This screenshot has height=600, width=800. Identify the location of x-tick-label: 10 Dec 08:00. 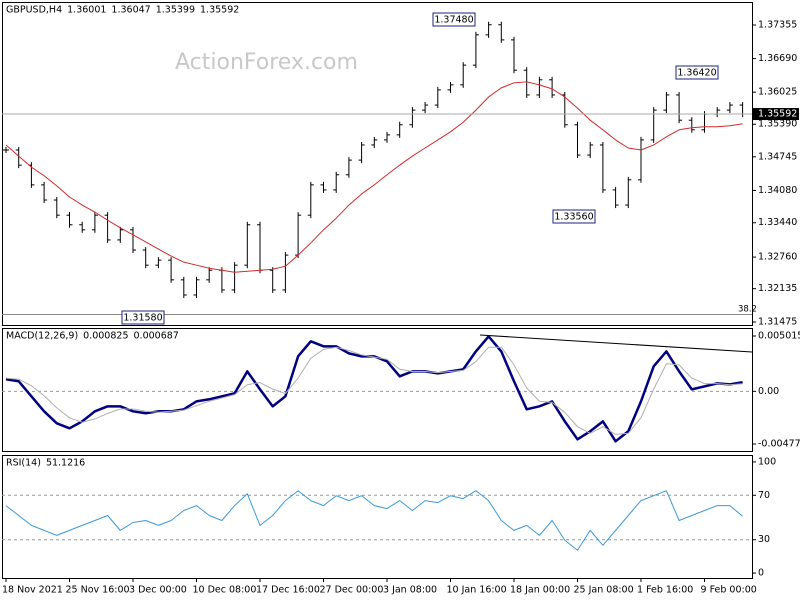
(225, 590).